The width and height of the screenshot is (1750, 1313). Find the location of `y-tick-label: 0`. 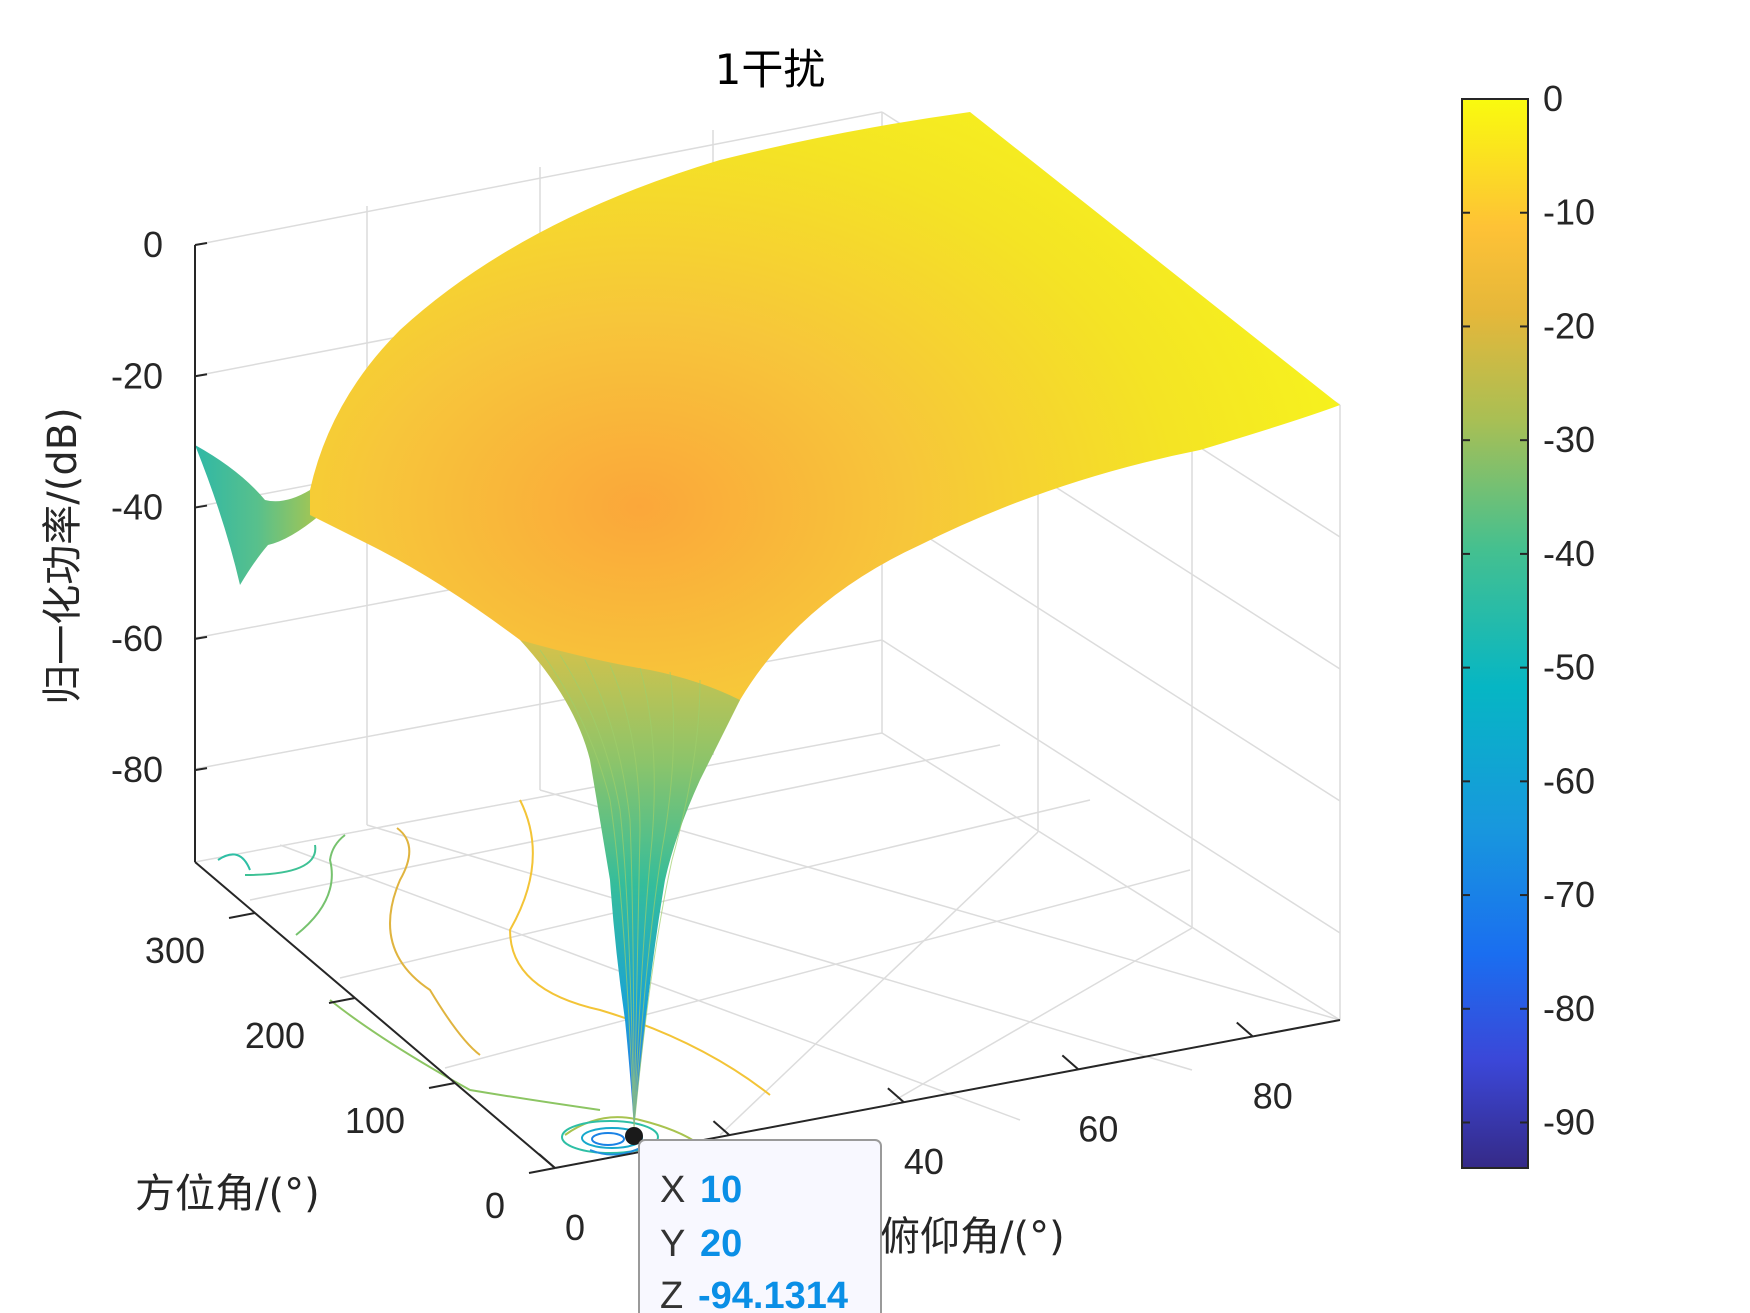

y-tick-label: 0 is located at coordinates (495, 1205).